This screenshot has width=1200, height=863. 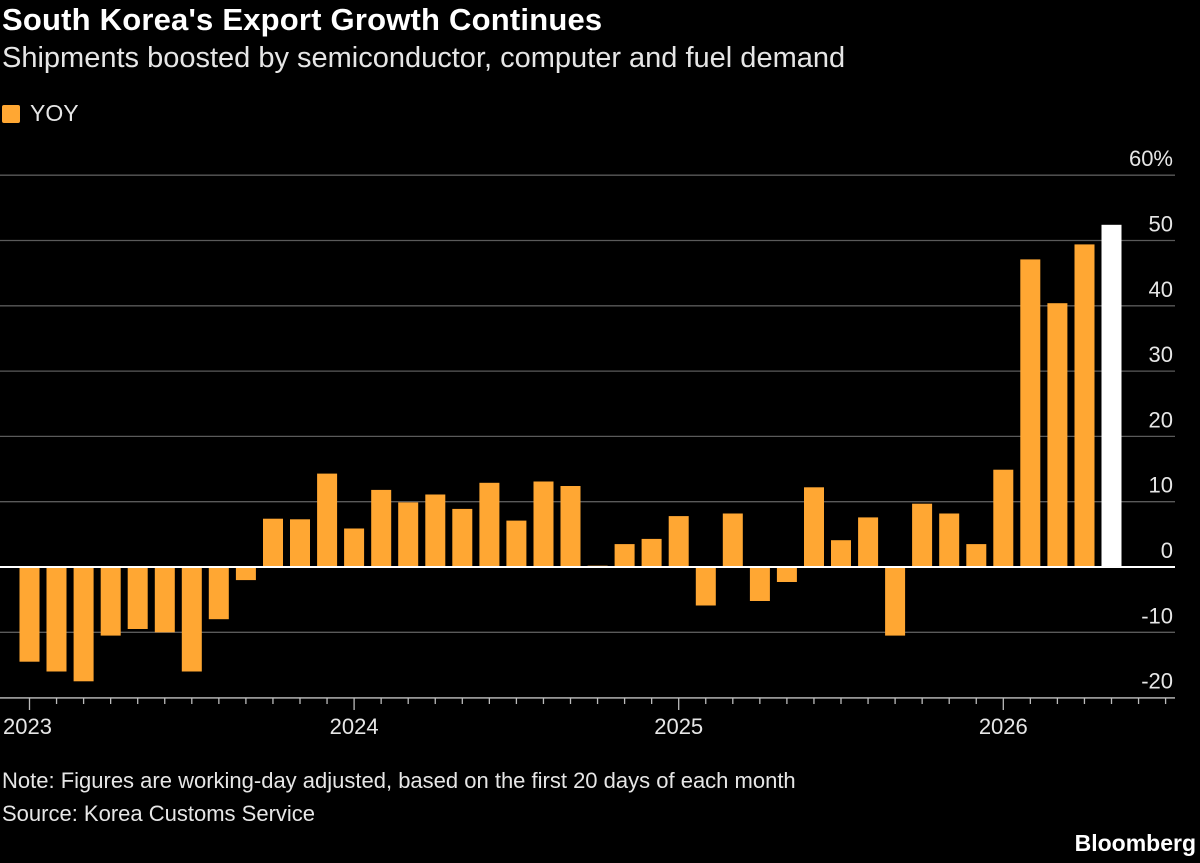 What do you see at coordinates (159, 813) in the screenshot?
I see `chart-source: Source: Korea Customs Service` at bounding box center [159, 813].